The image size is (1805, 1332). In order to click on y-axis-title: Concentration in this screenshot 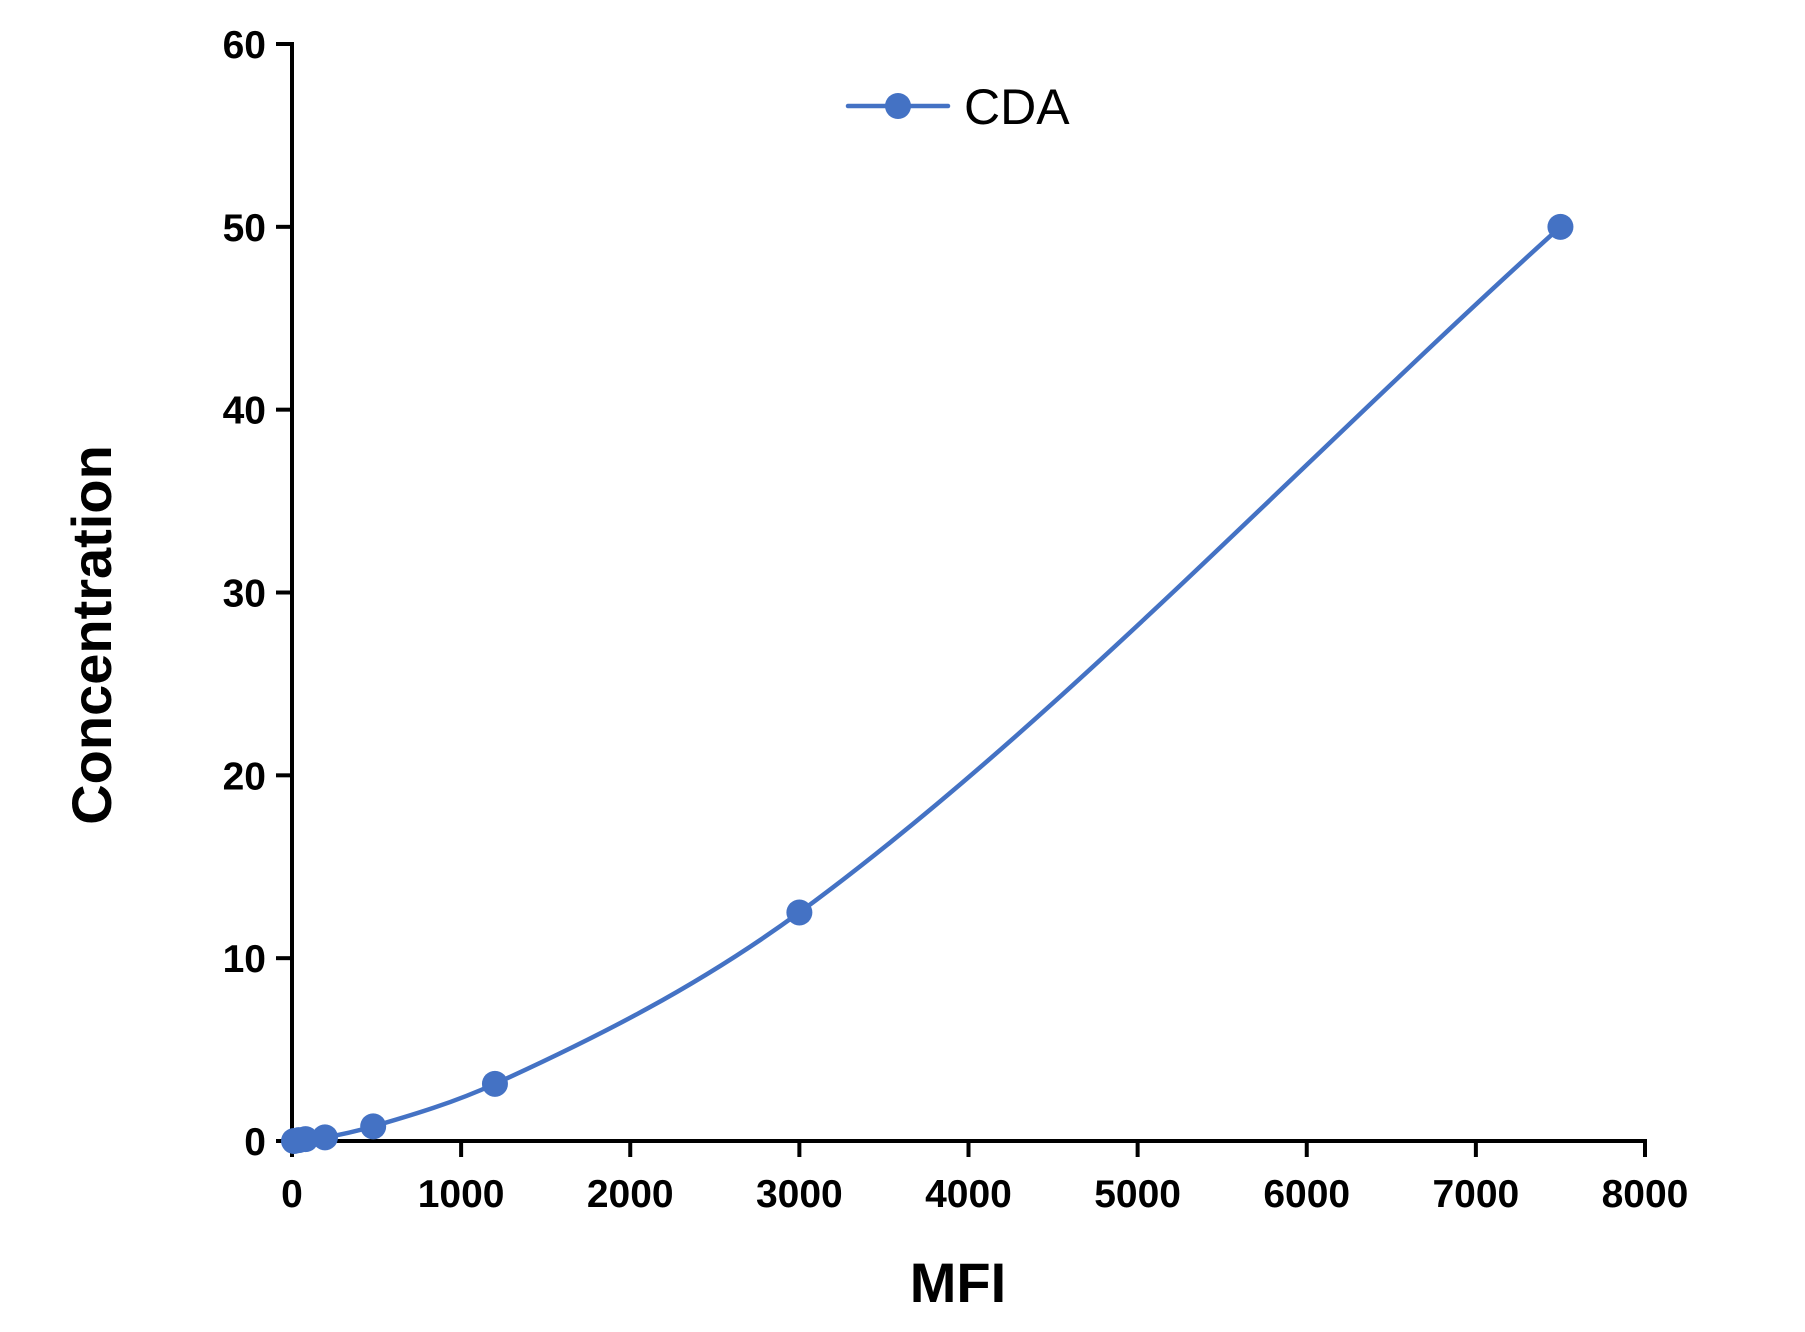, I will do `click(91, 635)`.